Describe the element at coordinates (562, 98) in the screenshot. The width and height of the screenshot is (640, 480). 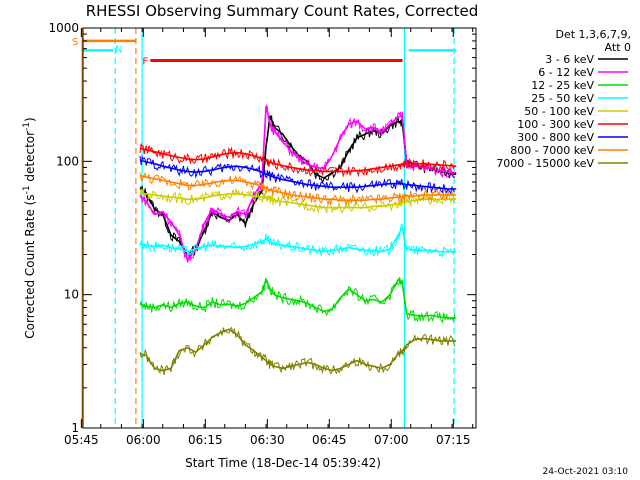
I see `legend-label: 25 - 50 keV` at that location.